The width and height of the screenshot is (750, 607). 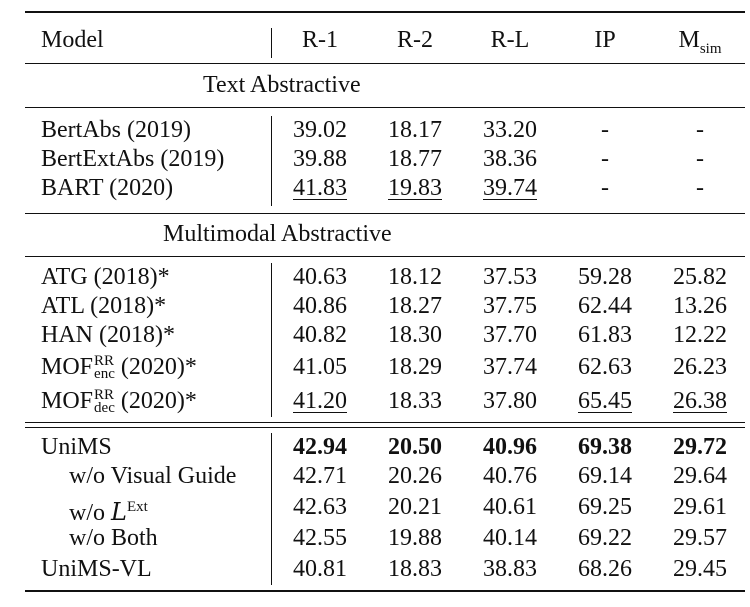 I want to click on cell-rl: 39.74, so click(x=510, y=188).